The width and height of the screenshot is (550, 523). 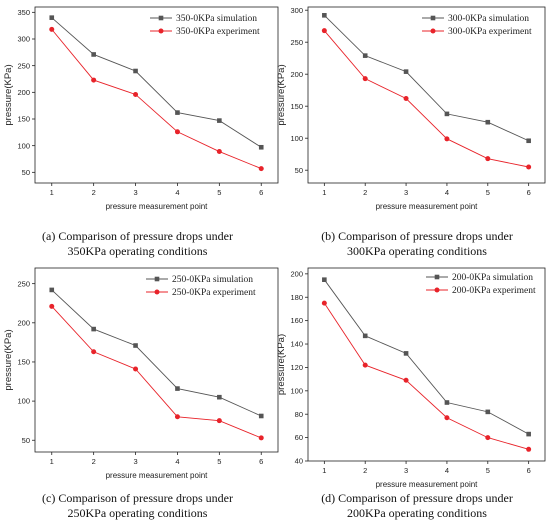 What do you see at coordinates (299, 437) in the screenshot?
I see `y-tick-label: 60` at bounding box center [299, 437].